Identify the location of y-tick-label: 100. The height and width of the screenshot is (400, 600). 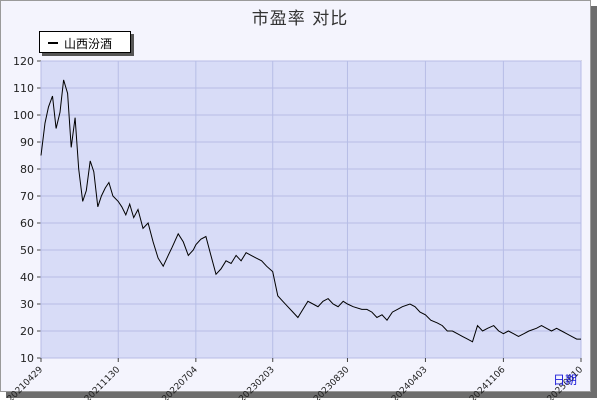
(23, 115).